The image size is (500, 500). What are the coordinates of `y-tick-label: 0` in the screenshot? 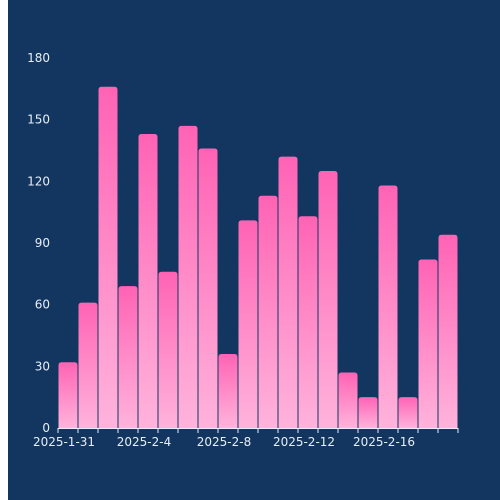 It's located at (46, 428).